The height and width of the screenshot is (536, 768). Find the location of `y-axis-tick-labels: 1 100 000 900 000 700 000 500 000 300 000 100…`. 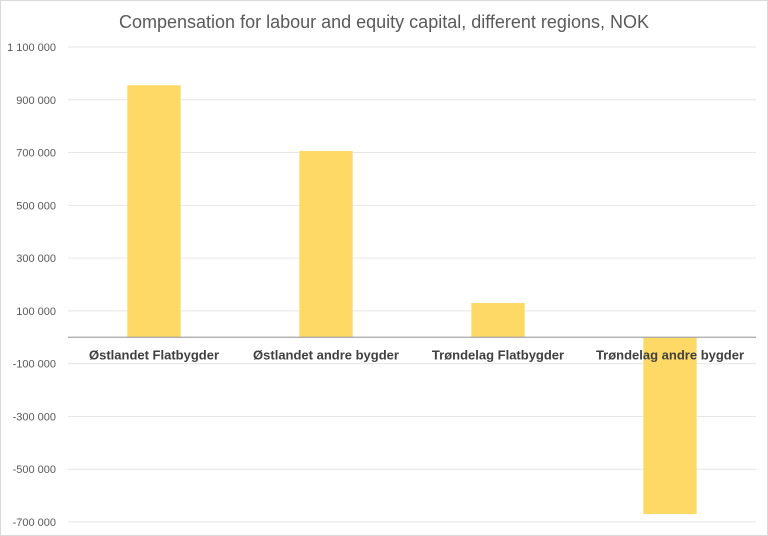

y-axis-tick-labels: 1 100 000 900 000 700 000 500 000 300 000 100… is located at coordinates (31, 285).